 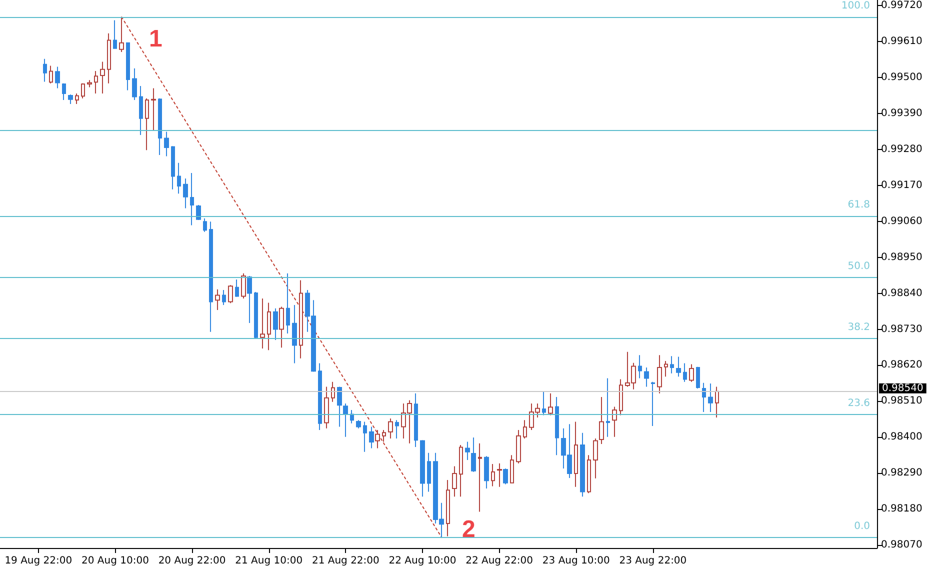 What do you see at coordinates (901, 42) in the screenshot?
I see `y-tick-label: 0.99610` at bounding box center [901, 42].